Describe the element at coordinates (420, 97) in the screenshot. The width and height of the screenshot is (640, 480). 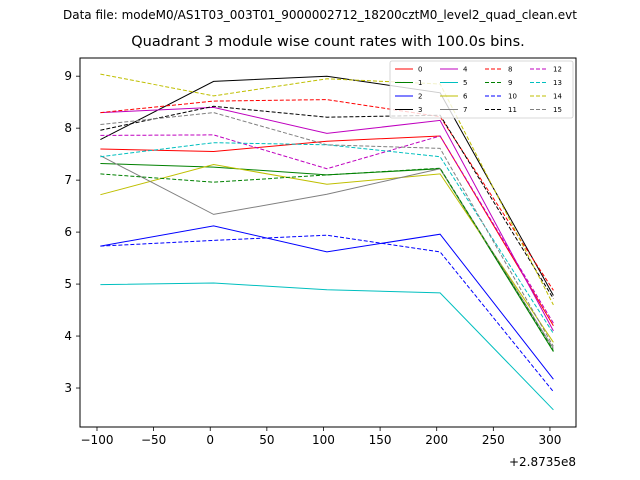
I see `legend-label-2: 2` at that location.